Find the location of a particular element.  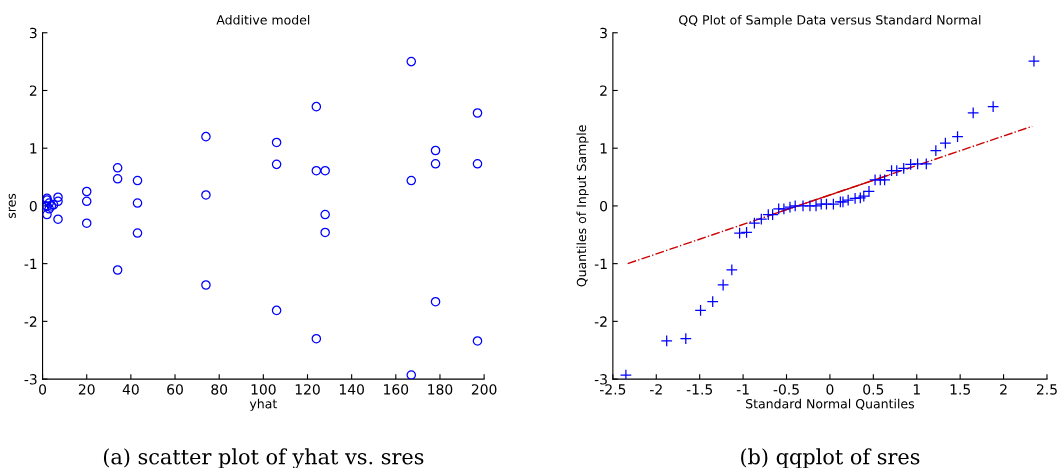

x-tick-label: -2 is located at coordinates (656, 389).